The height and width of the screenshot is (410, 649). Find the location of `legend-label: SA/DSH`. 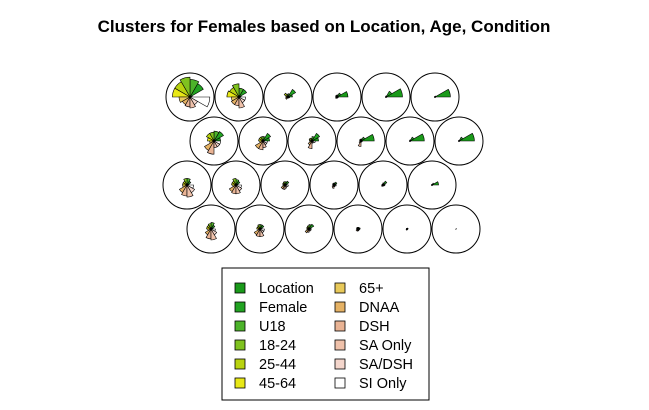

legend-label: SA/DSH is located at coordinates (386, 365).